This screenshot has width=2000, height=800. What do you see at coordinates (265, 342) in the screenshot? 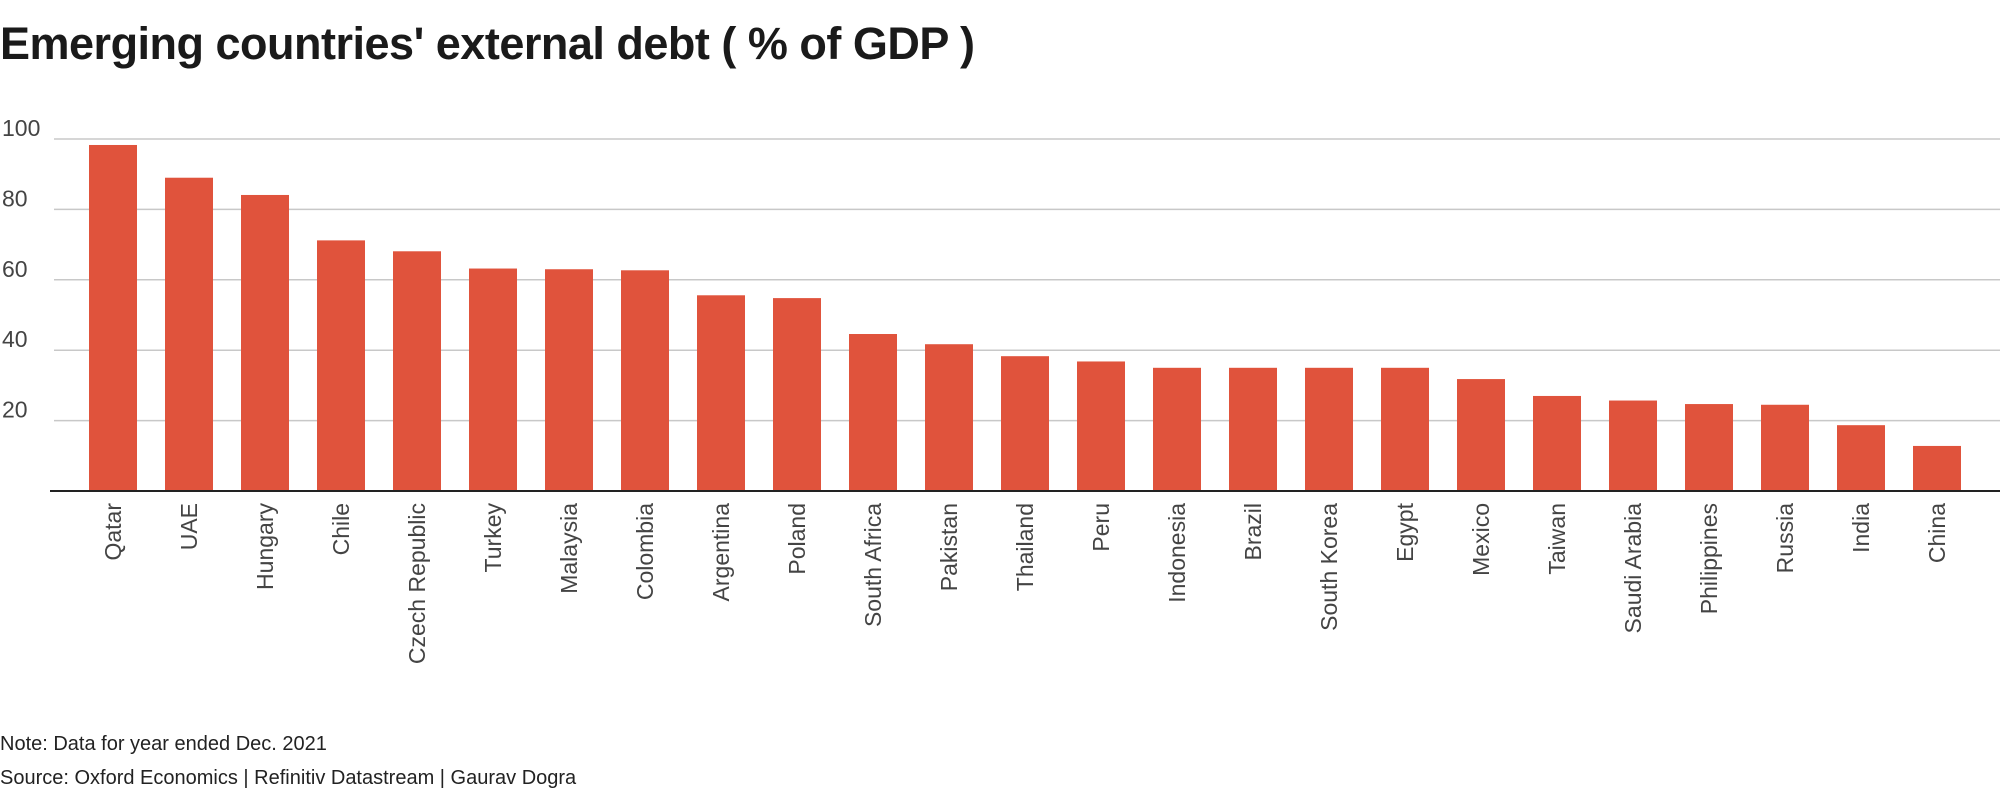
I see `bar-hungary` at bounding box center [265, 342].